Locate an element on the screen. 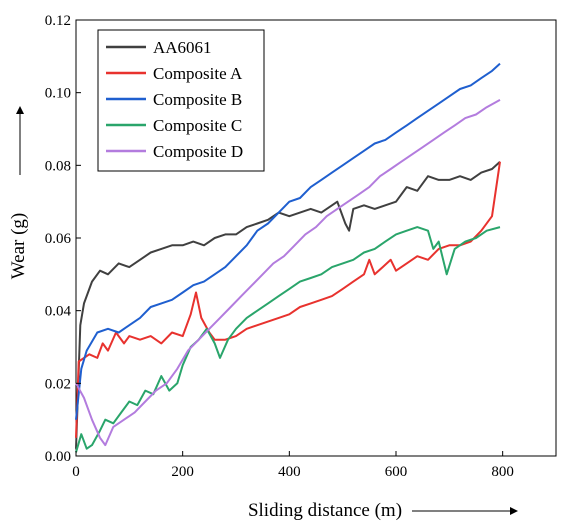  y-axis-title: Wear (g) is located at coordinates (18, 246).